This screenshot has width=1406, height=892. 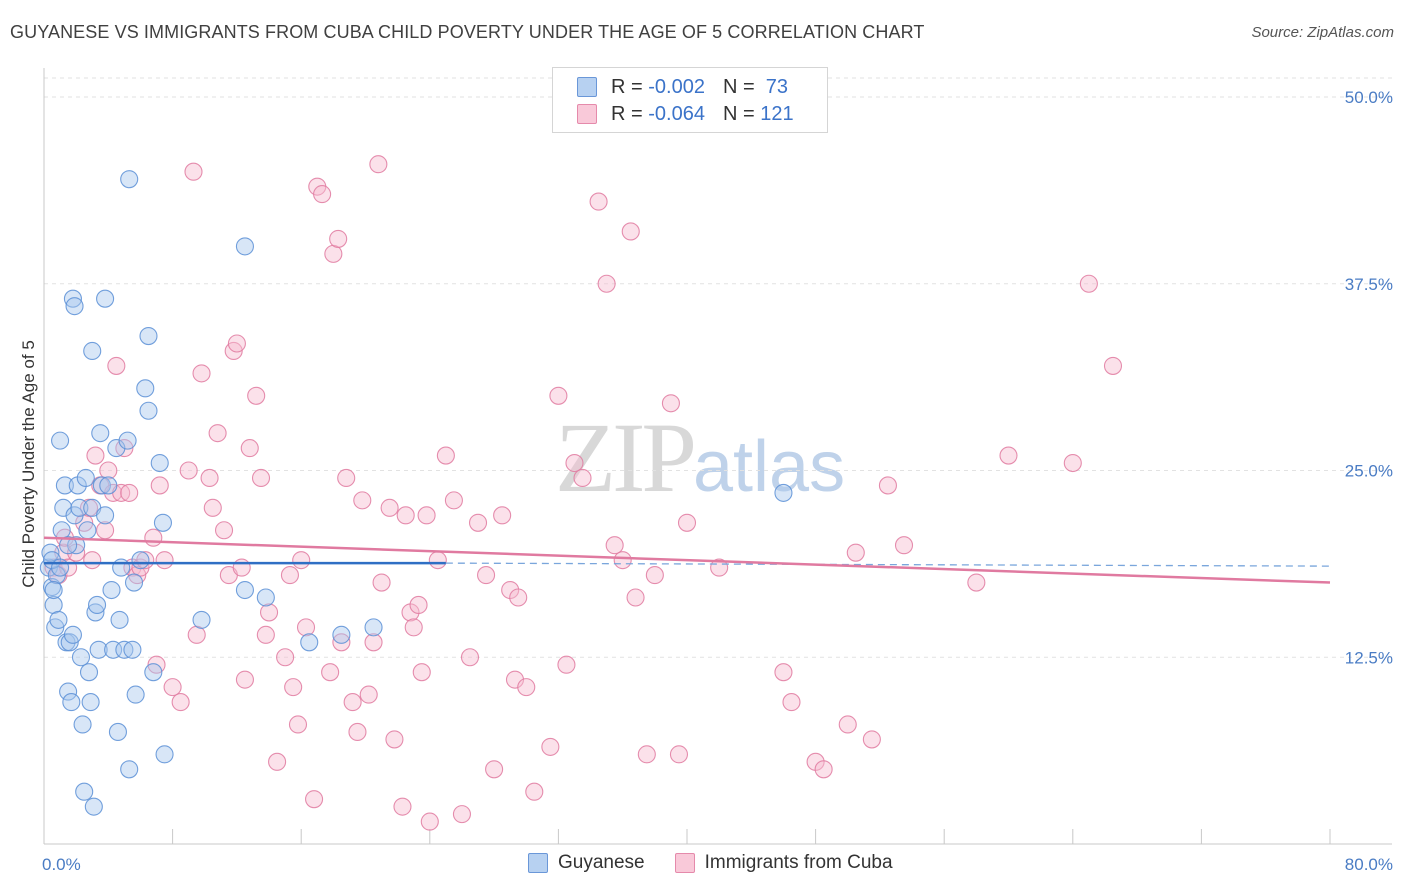 What do you see at coordinates (676, 113) in the screenshot?
I see `legend-r-value: -0.064` at bounding box center [676, 113].